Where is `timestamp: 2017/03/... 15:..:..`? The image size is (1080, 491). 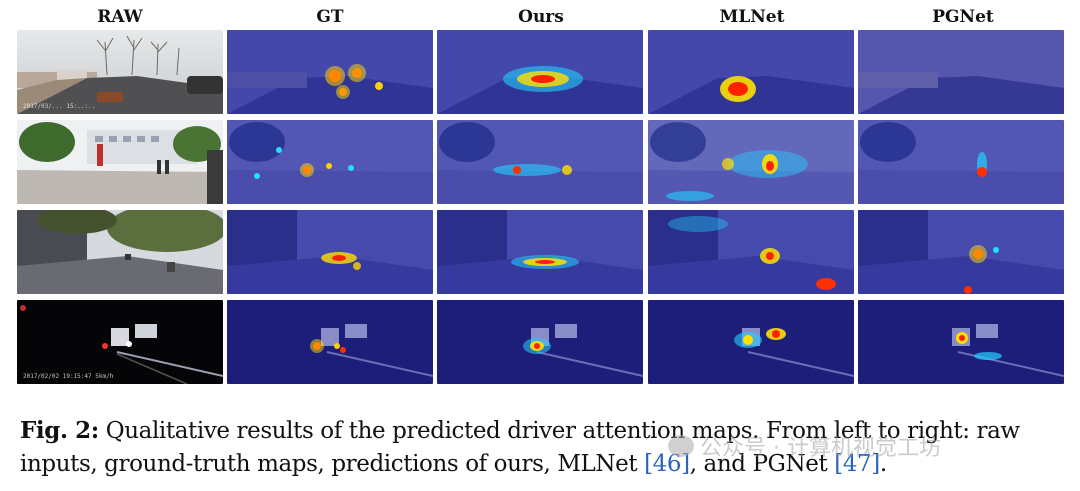 timestamp: 2017/03/... 15:..:.. is located at coordinates (59, 106).